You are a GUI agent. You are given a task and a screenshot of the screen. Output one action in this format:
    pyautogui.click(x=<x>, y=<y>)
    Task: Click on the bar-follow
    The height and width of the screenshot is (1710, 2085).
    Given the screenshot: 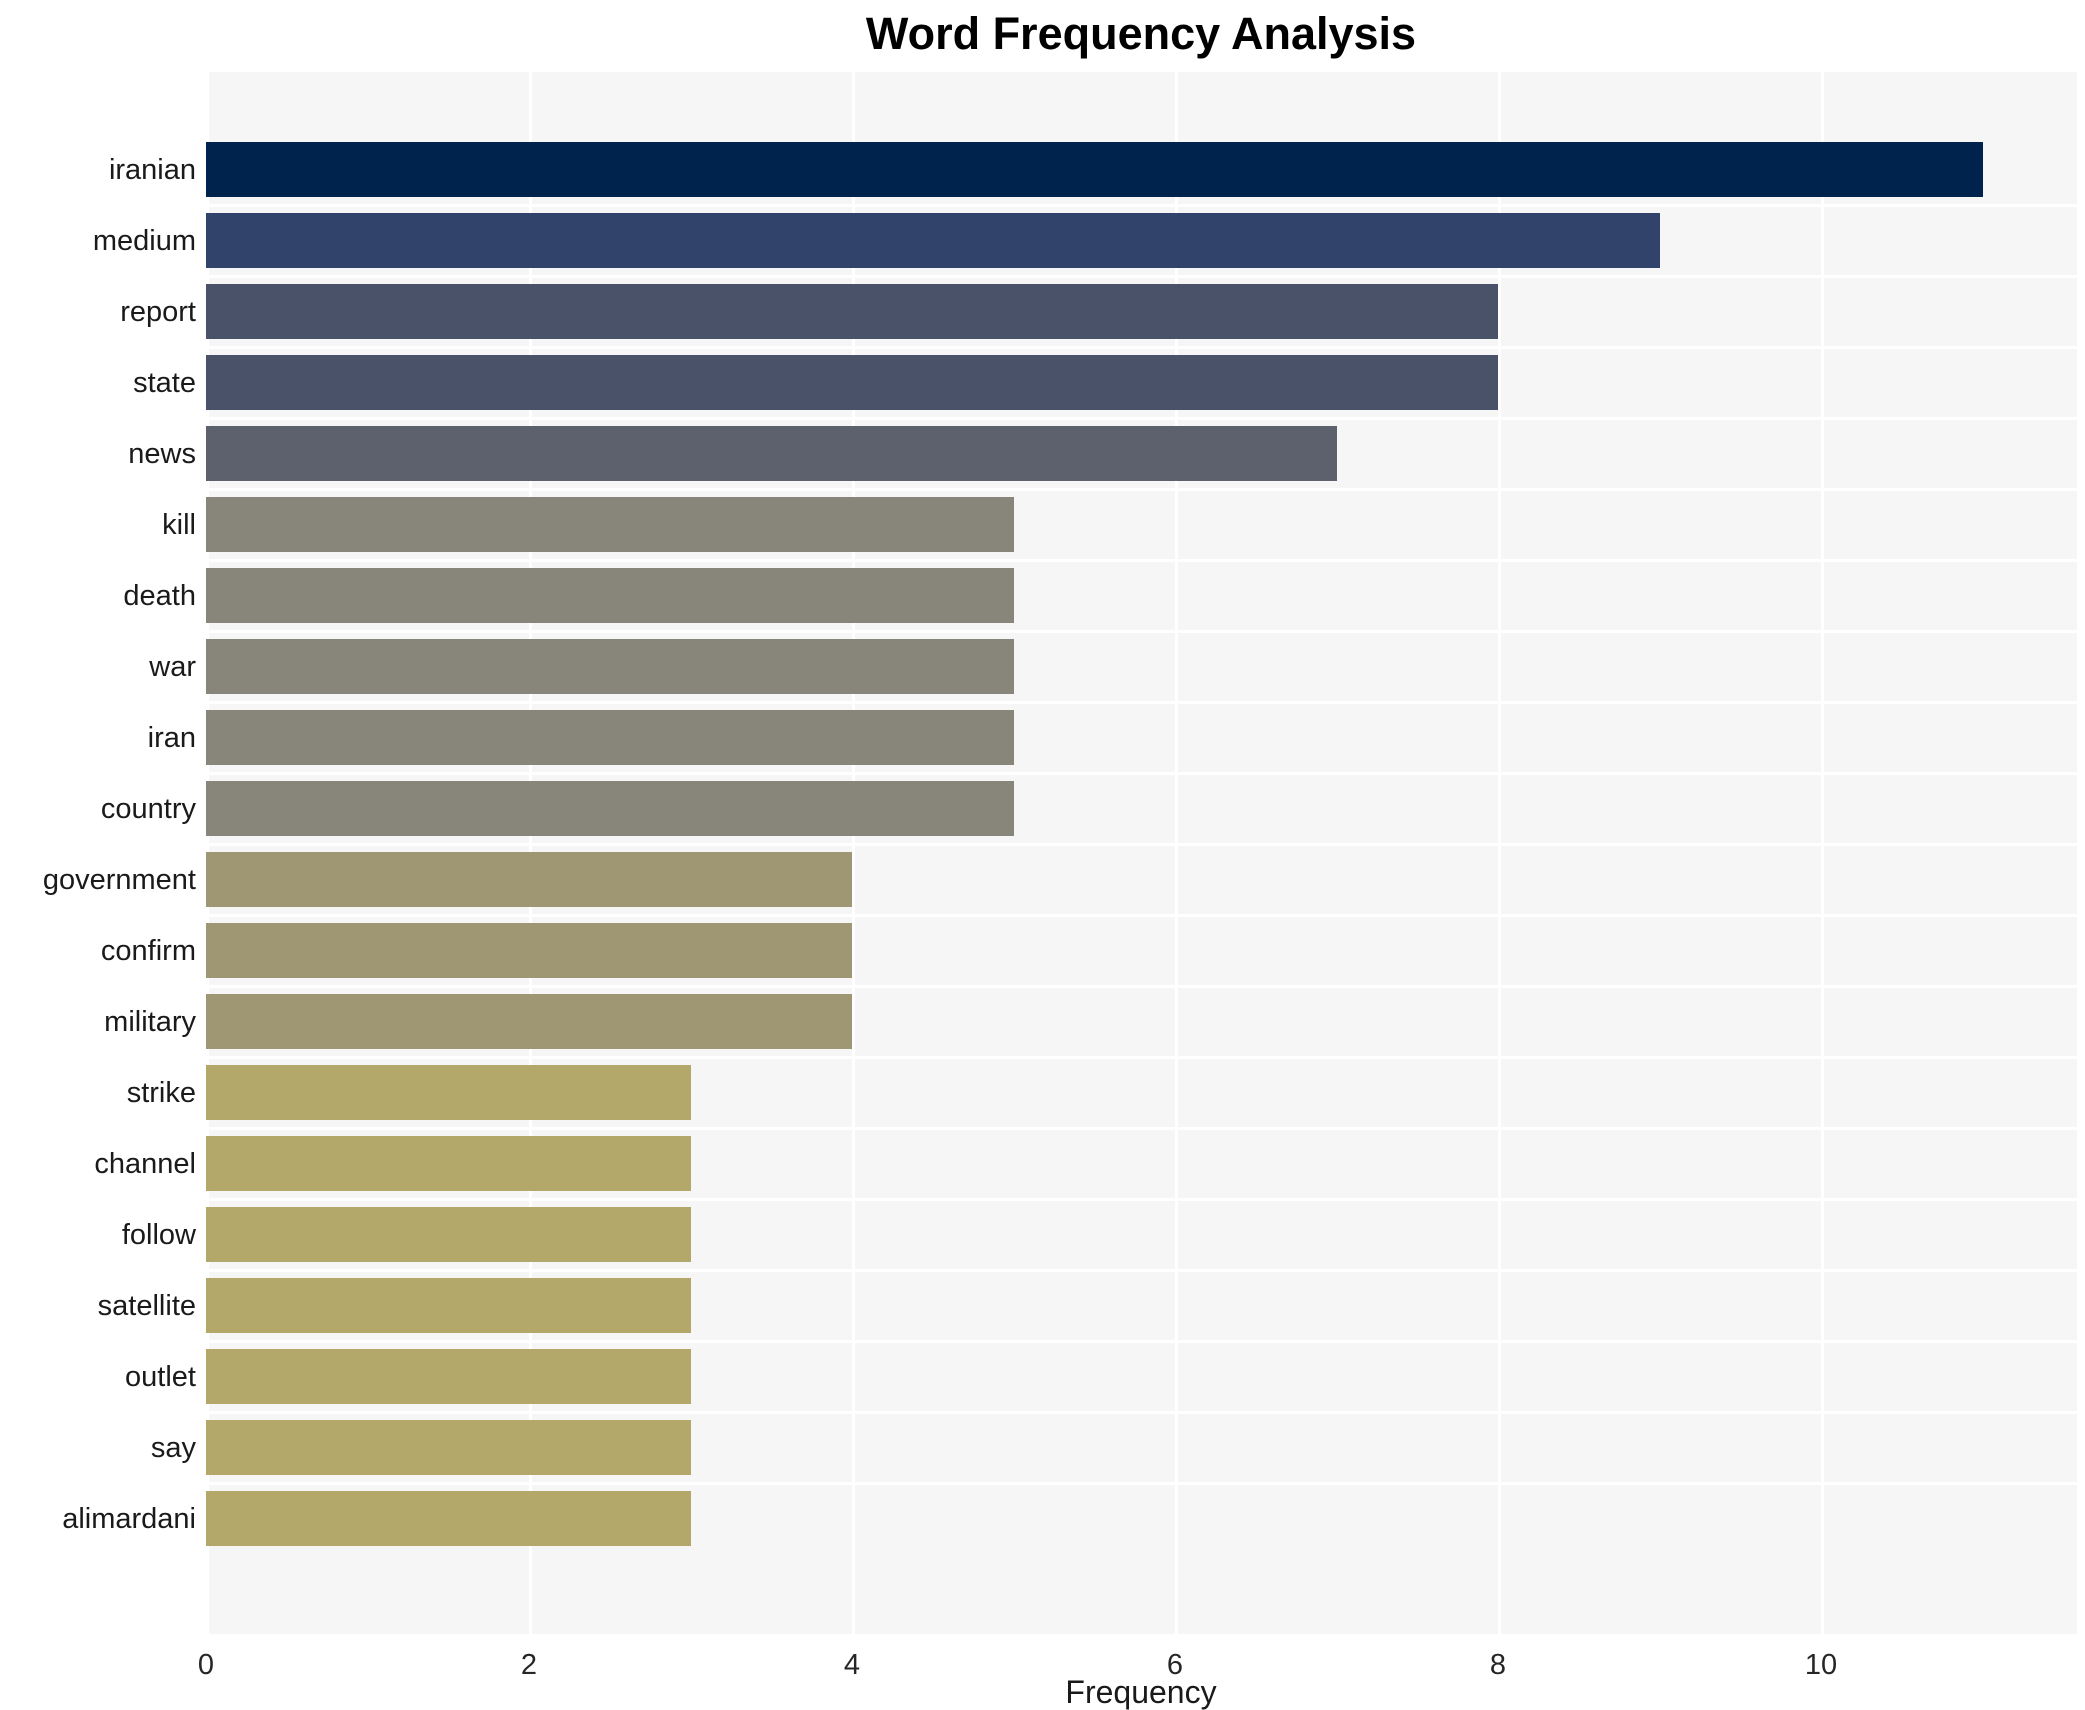 What is the action you would take?
    pyautogui.click(x=448, y=1234)
    